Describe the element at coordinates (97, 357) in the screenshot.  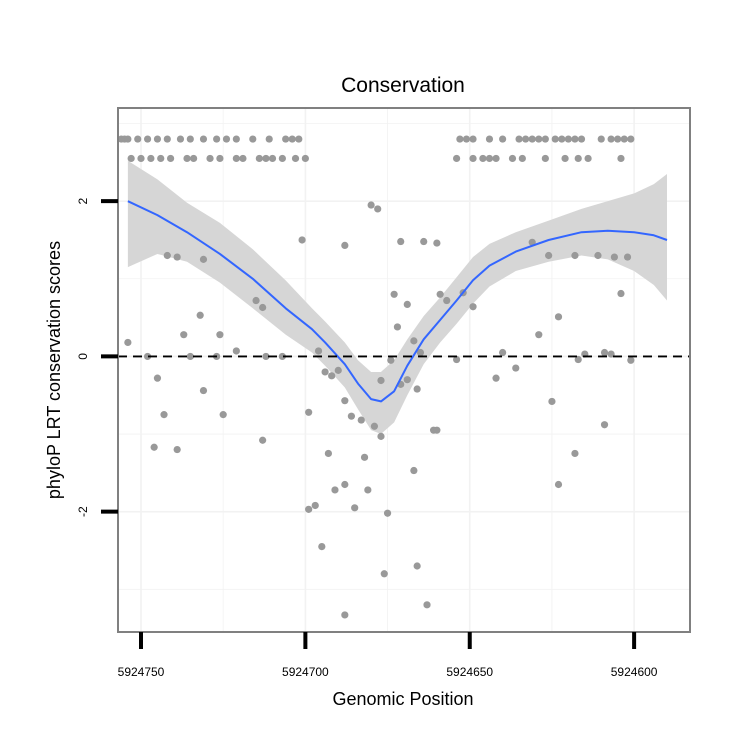
I see `y-axis: -2 0 2` at that location.